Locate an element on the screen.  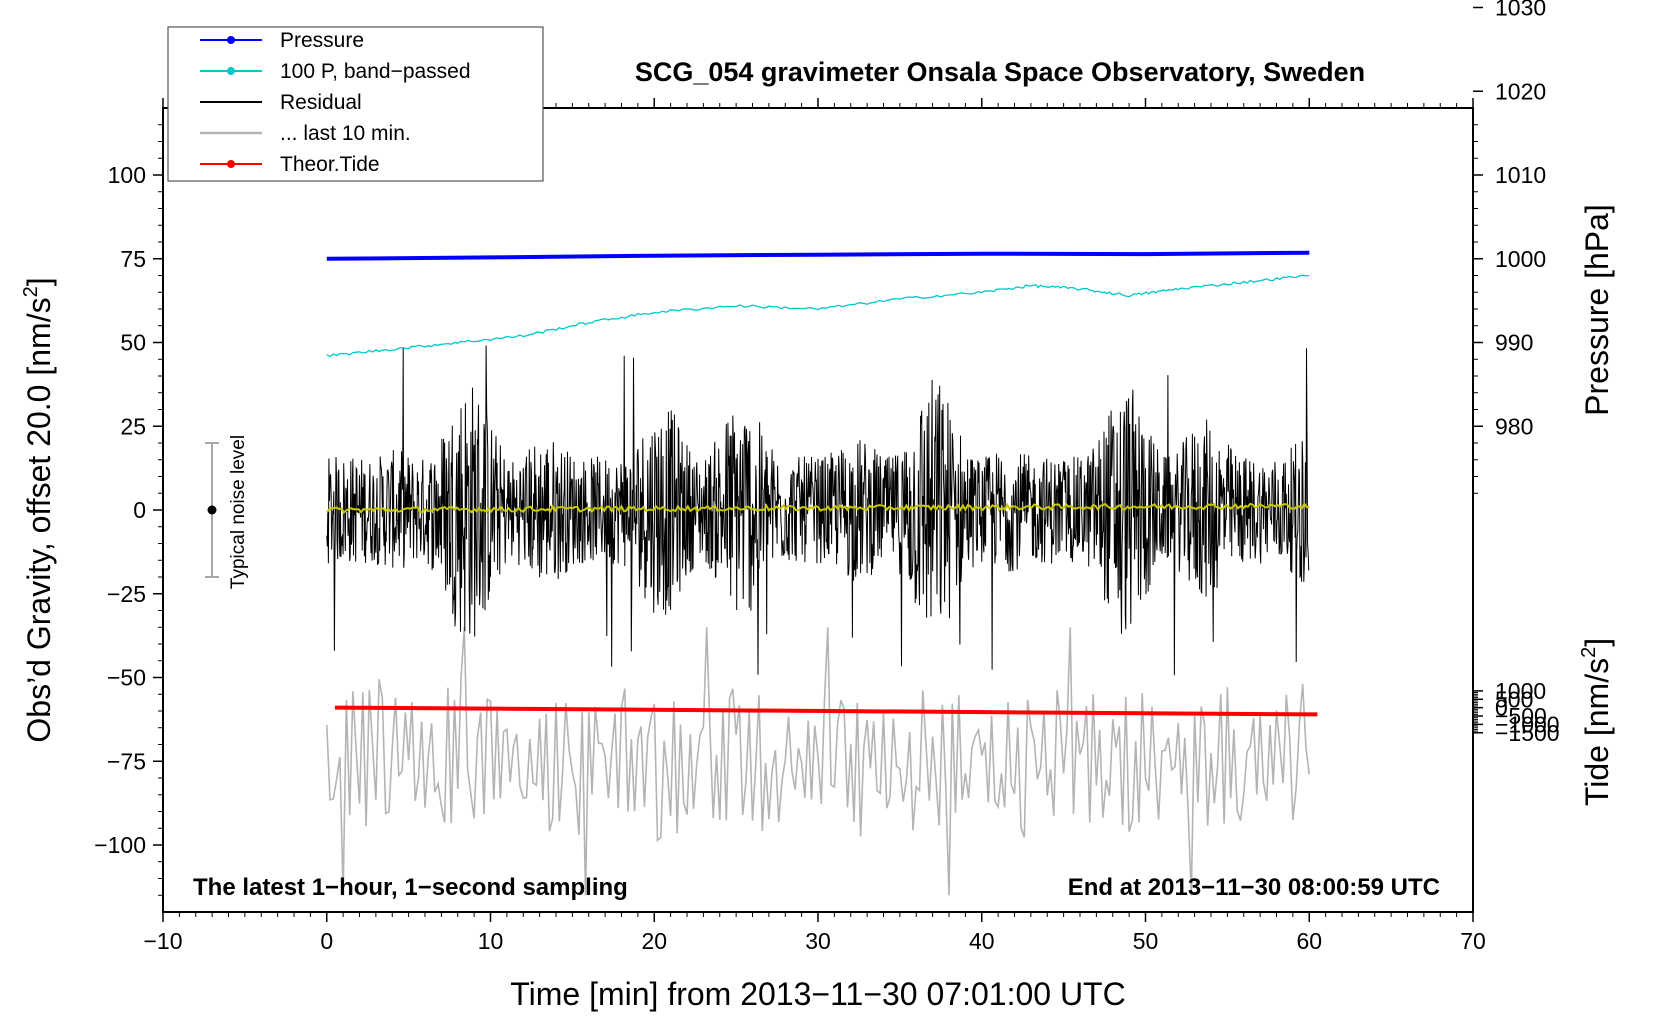
legend-label: Pressure is located at coordinates (322, 40).